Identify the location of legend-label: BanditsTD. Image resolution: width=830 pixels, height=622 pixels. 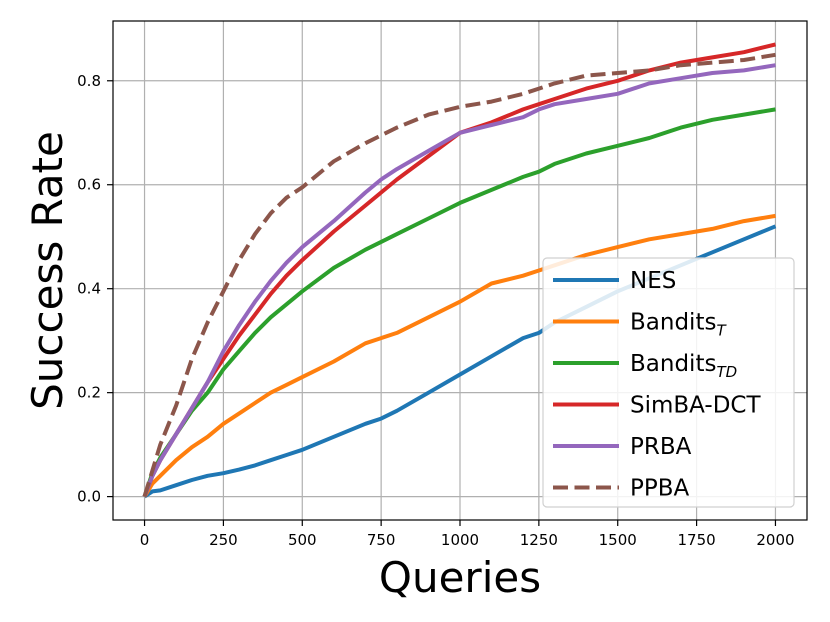
(683, 366).